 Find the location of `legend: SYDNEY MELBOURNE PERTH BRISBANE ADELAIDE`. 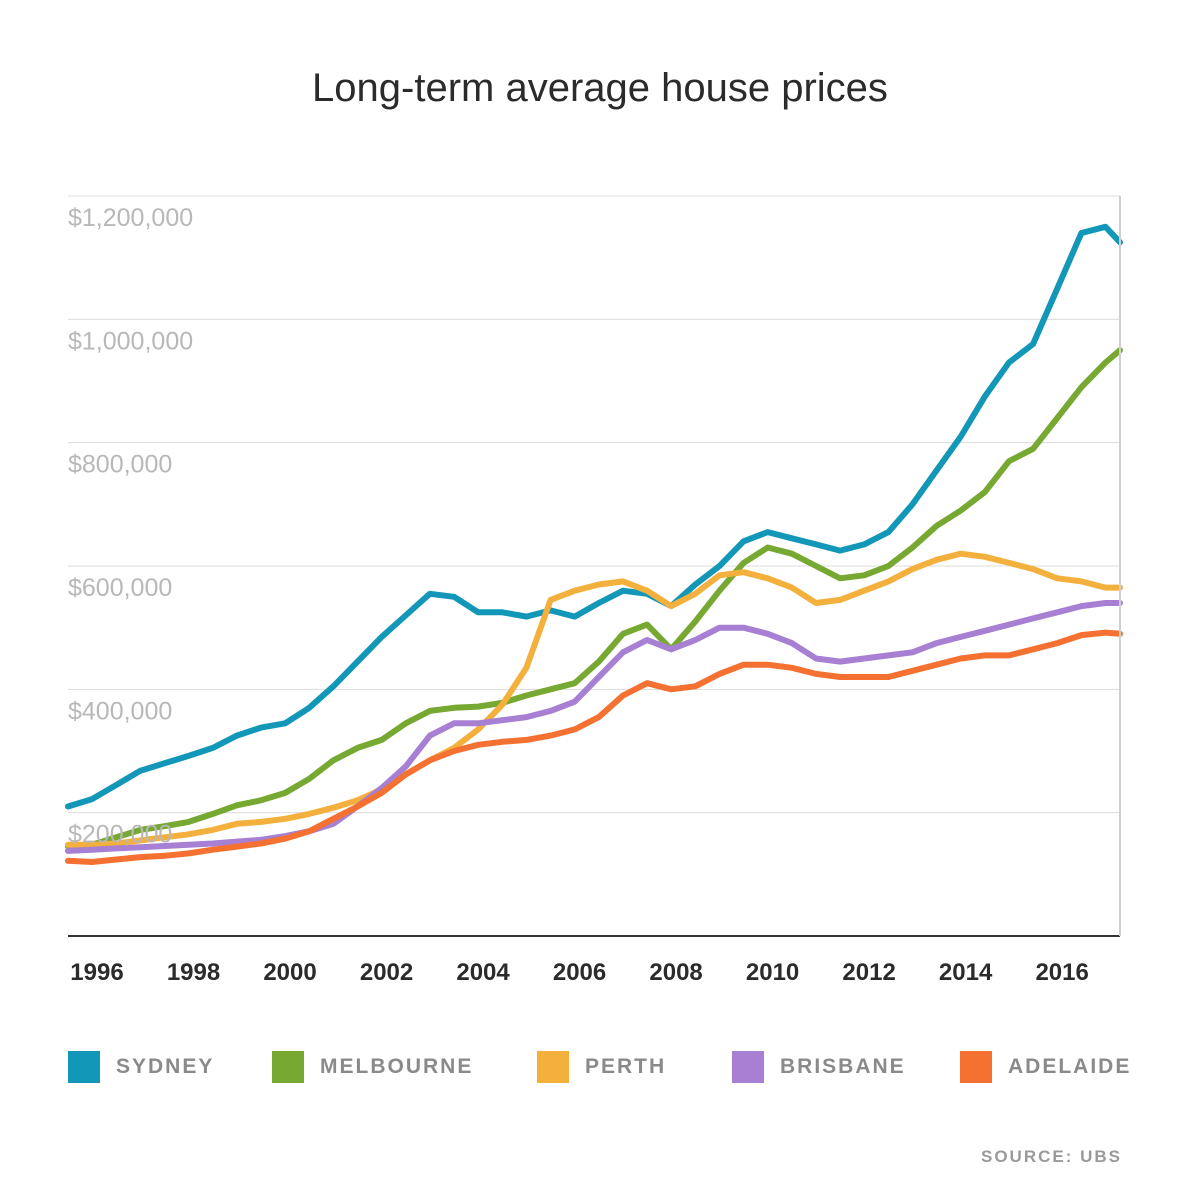

legend: SYDNEY MELBOURNE PERTH BRISBANE ADELAIDE is located at coordinates (600, 1067).